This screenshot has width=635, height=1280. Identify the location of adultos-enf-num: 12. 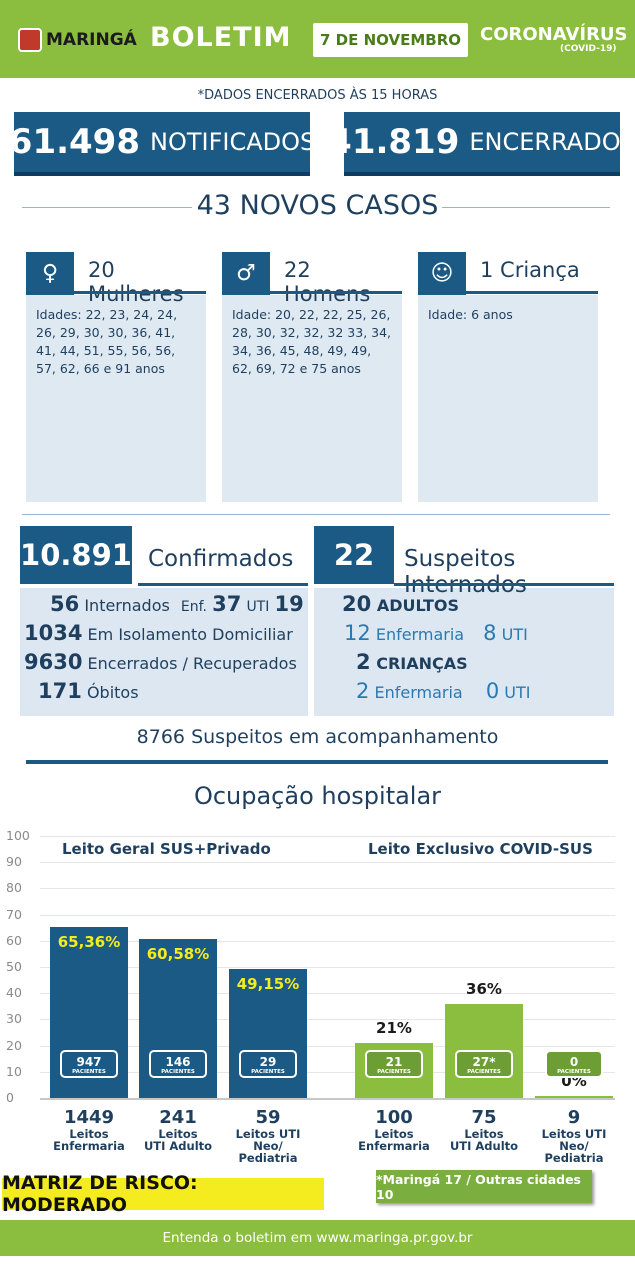
(357, 633).